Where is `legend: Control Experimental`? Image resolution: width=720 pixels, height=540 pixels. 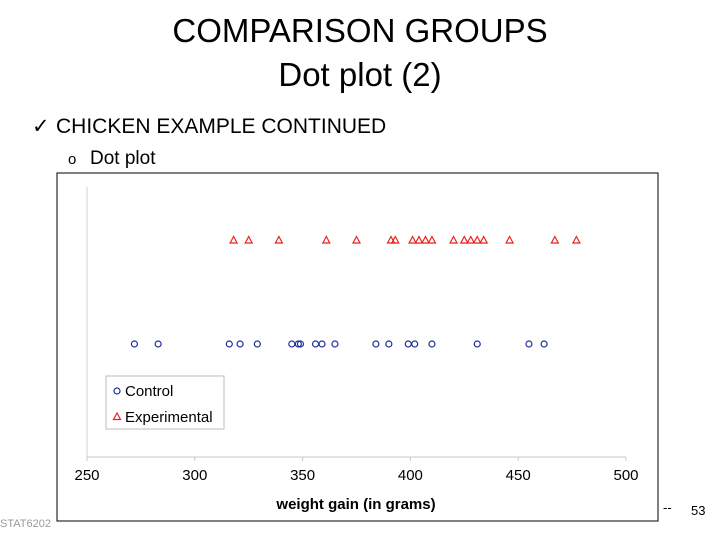 legend: Control Experimental is located at coordinates (165, 402).